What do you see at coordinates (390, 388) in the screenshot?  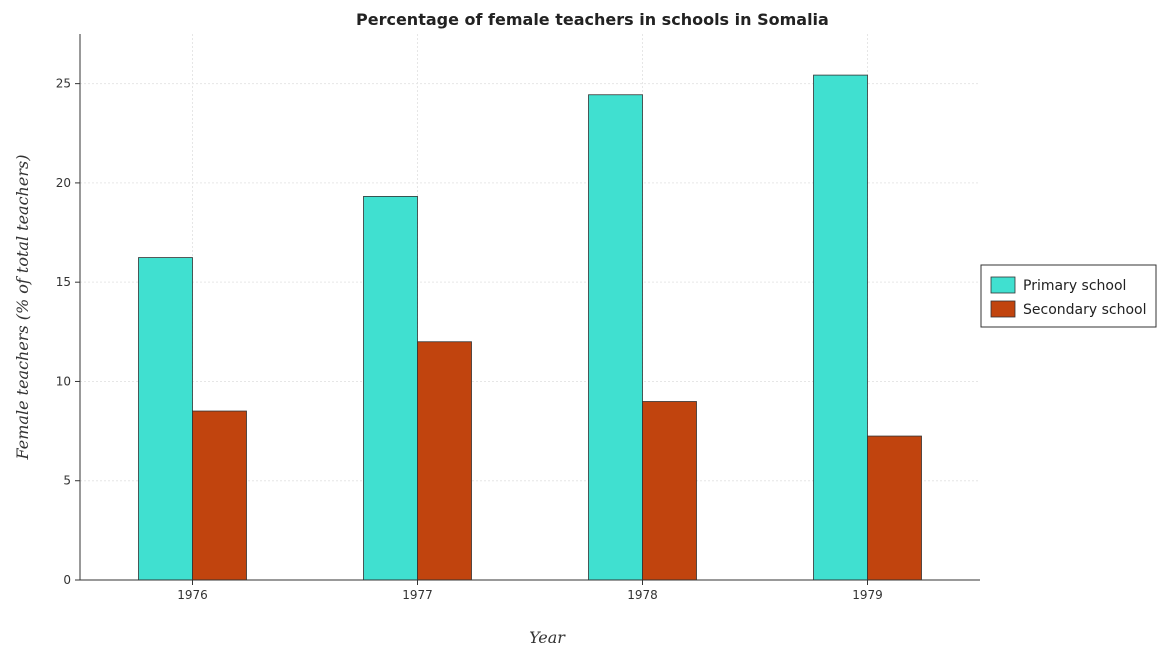 I see `bar-primary-school-1977` at bounding box center [390, 388].